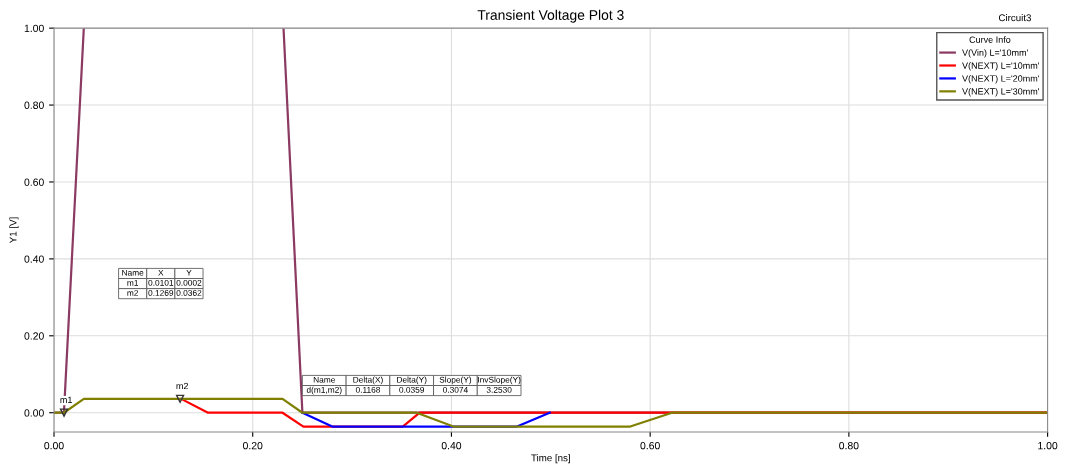  I want to click on x-tick-label: 0.00, so click(54, 445).